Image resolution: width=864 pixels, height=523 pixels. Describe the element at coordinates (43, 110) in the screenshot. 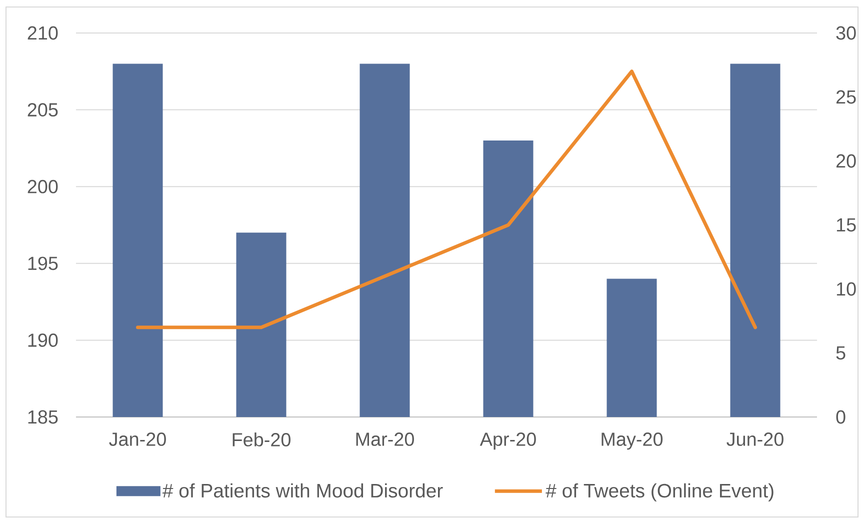

I see `y-tick-label: 205` at that location.